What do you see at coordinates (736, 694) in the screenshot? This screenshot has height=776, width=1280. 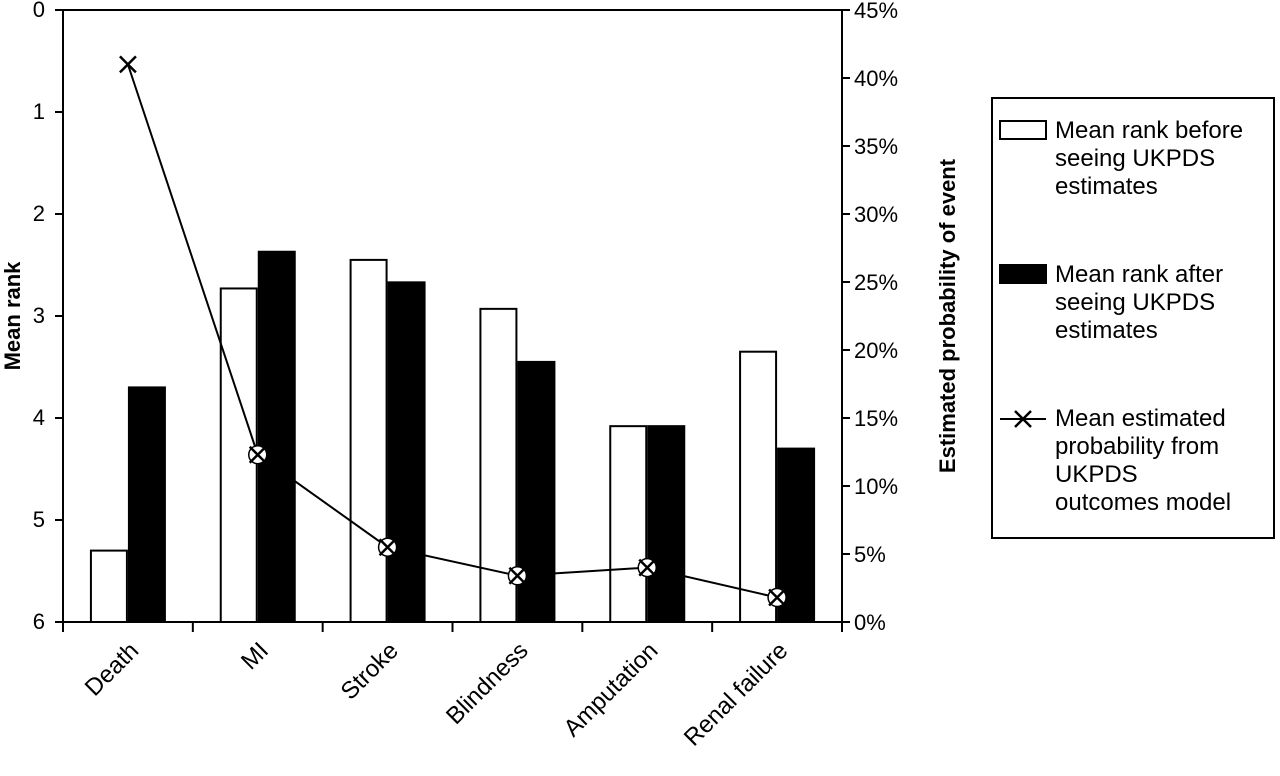 I see `category-label-5: Renal failure` at bounding box center [736, 694].